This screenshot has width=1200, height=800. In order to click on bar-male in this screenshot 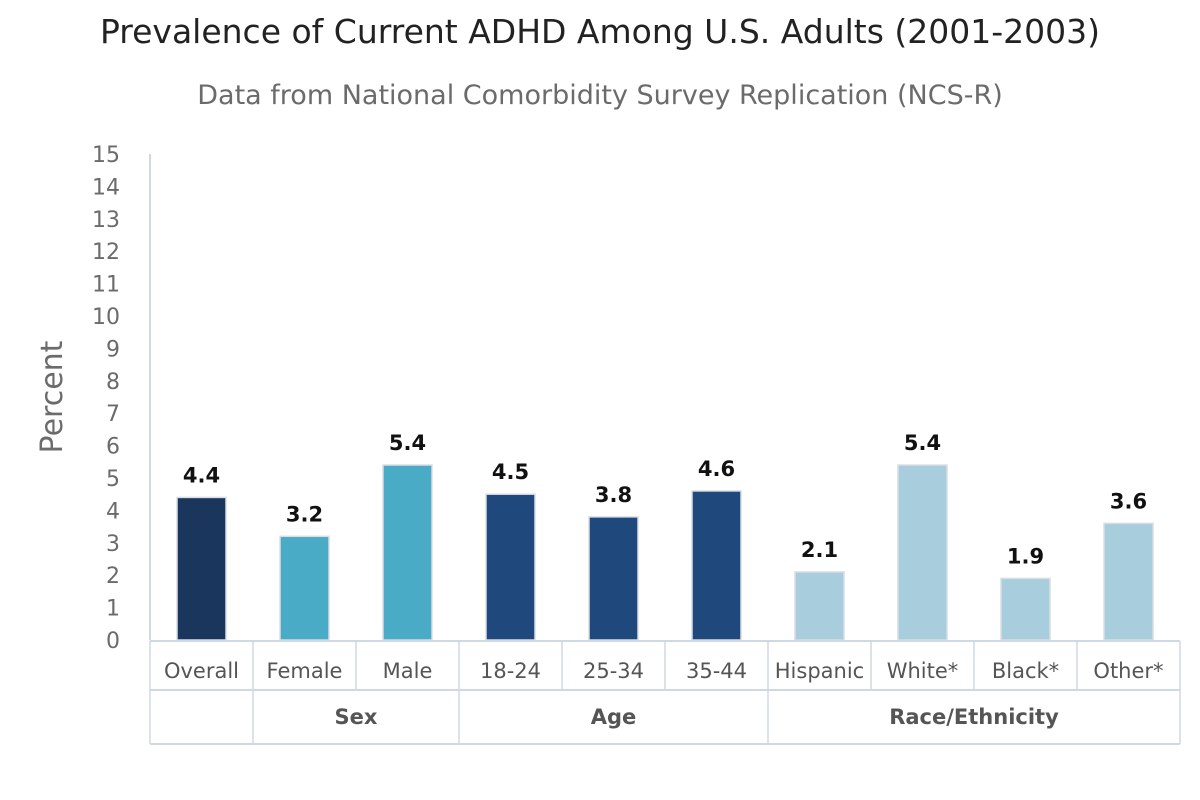, I will do `click(407, 552)`.